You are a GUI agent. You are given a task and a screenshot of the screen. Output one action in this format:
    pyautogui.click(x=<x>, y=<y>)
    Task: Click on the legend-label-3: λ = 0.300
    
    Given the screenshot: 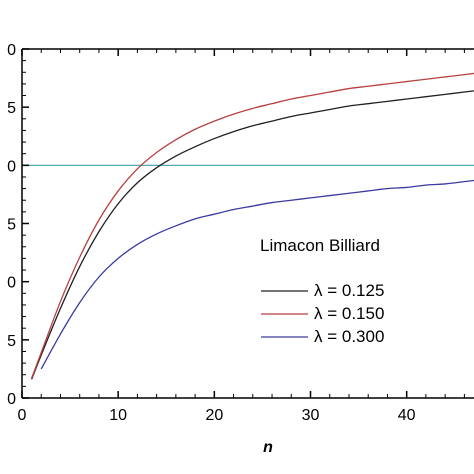 What is the action you would take?
    pyautogui.click(x=349, y=336)
    